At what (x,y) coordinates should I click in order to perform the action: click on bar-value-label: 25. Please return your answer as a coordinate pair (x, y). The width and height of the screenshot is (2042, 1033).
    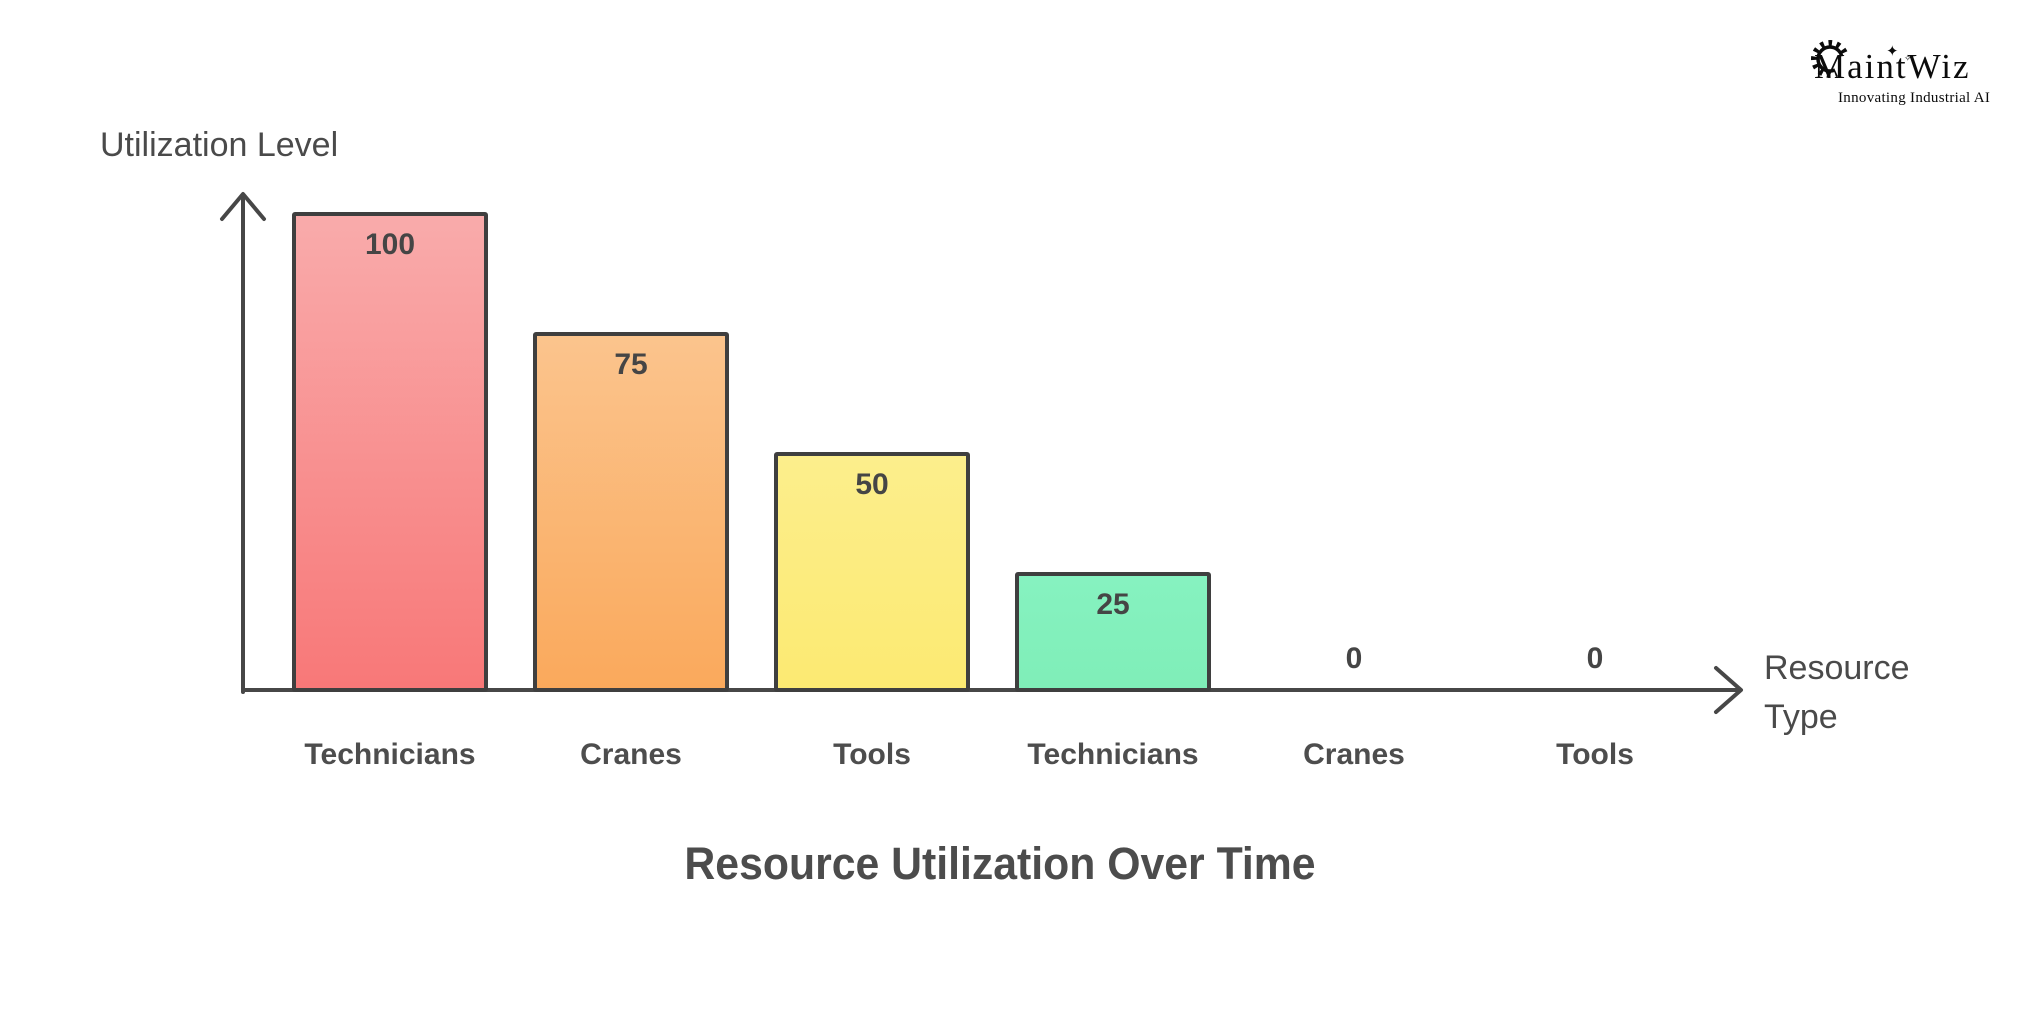
    Looking at the image, I should click on (1113, 604).